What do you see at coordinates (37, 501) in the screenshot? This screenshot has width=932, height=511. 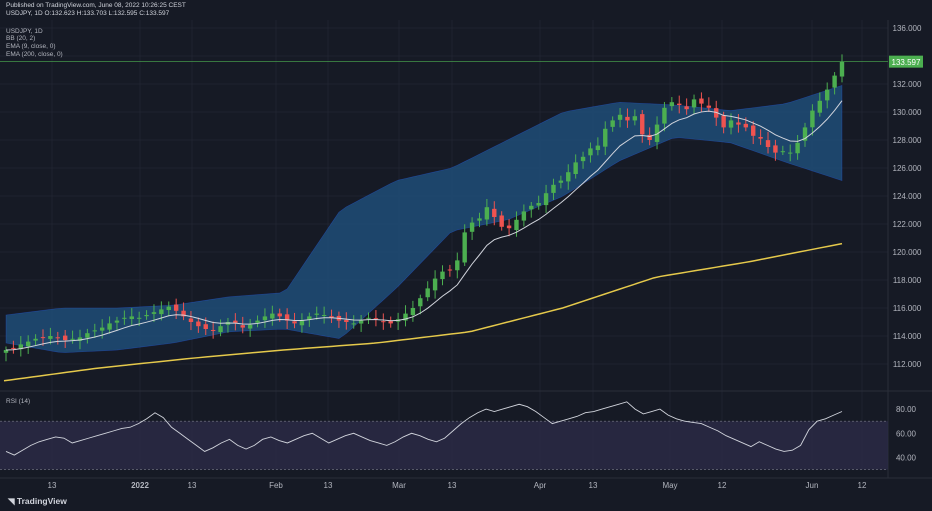 I see `tradingview-logo: ◥ TradingView` at bounding box center [37, 501].